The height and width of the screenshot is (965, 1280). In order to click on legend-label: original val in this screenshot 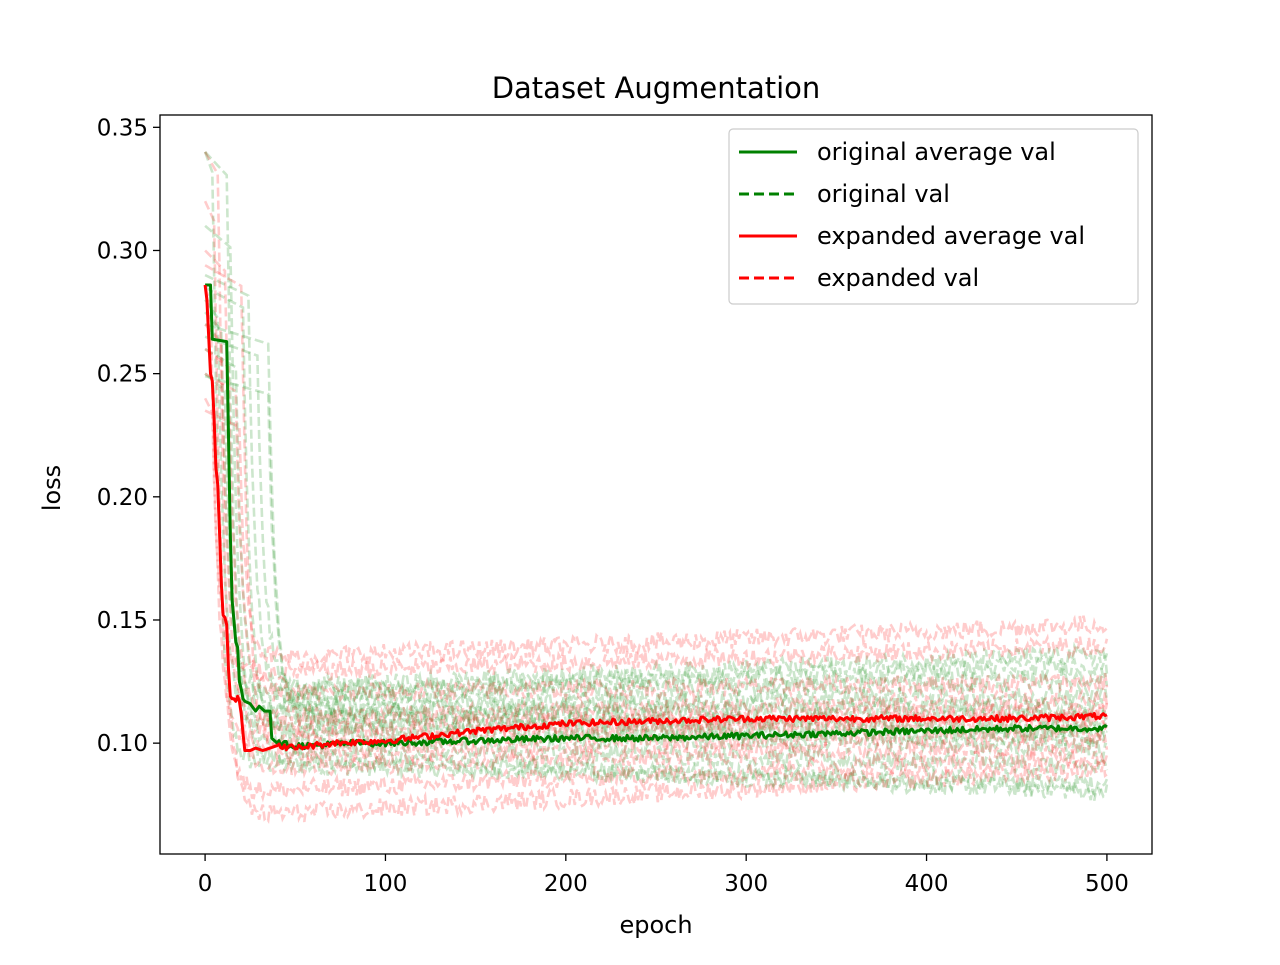, I will do `click(883, 194)`.